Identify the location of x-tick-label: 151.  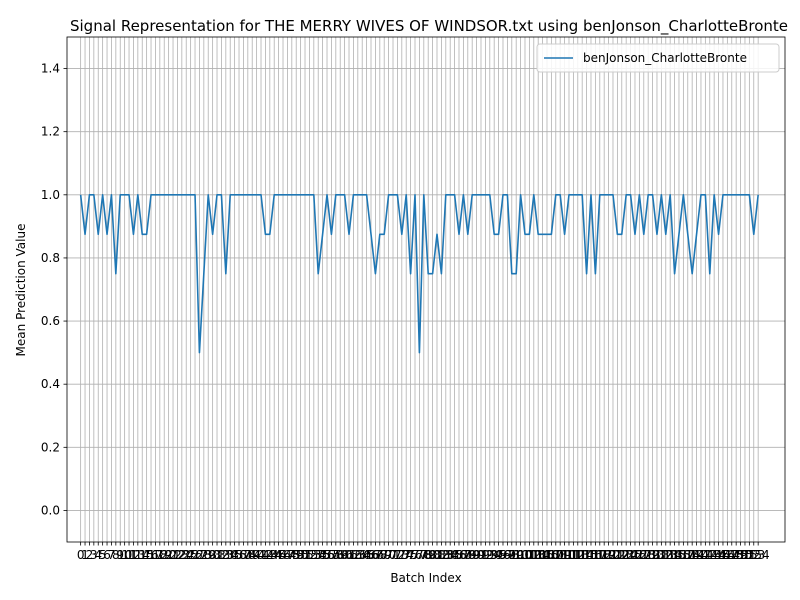
(745, 555).